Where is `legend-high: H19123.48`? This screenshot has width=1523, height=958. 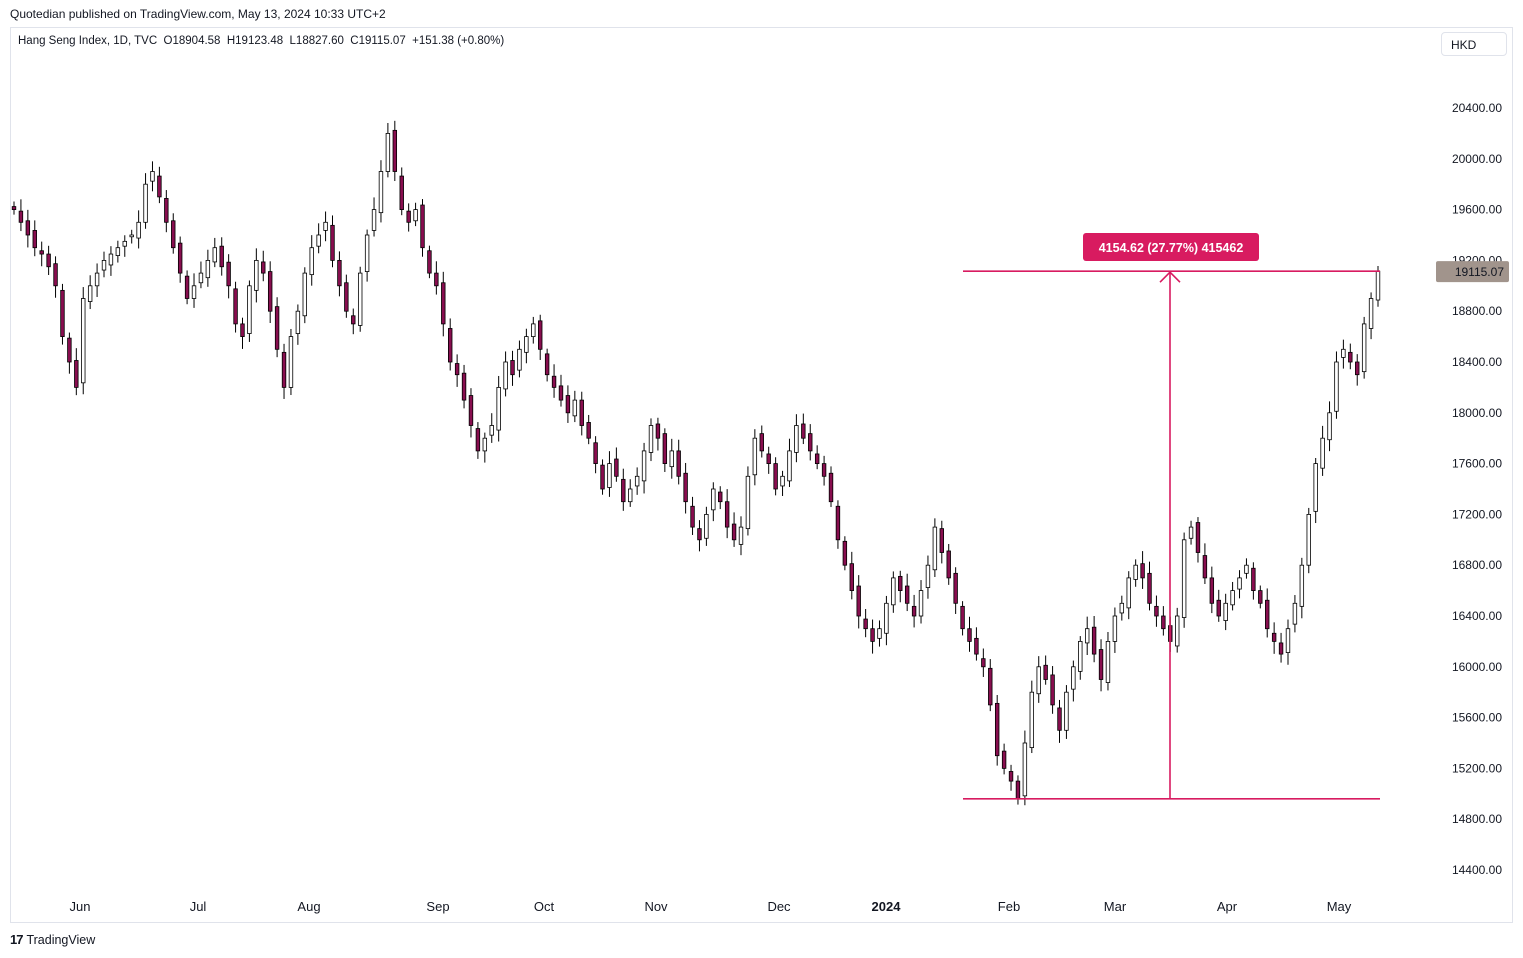
legend-high: H19123.48 is located at coordinates (255, 41).